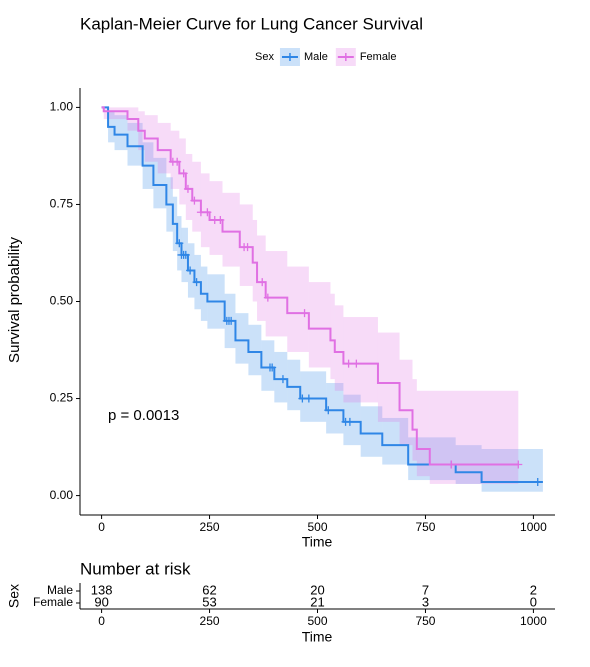 The height and width of the screenshot is (667, 590). What do you see at coordinates (425, 601) in the screenshot?
I see `risk-count: 3` at bounding box center [425, 601].